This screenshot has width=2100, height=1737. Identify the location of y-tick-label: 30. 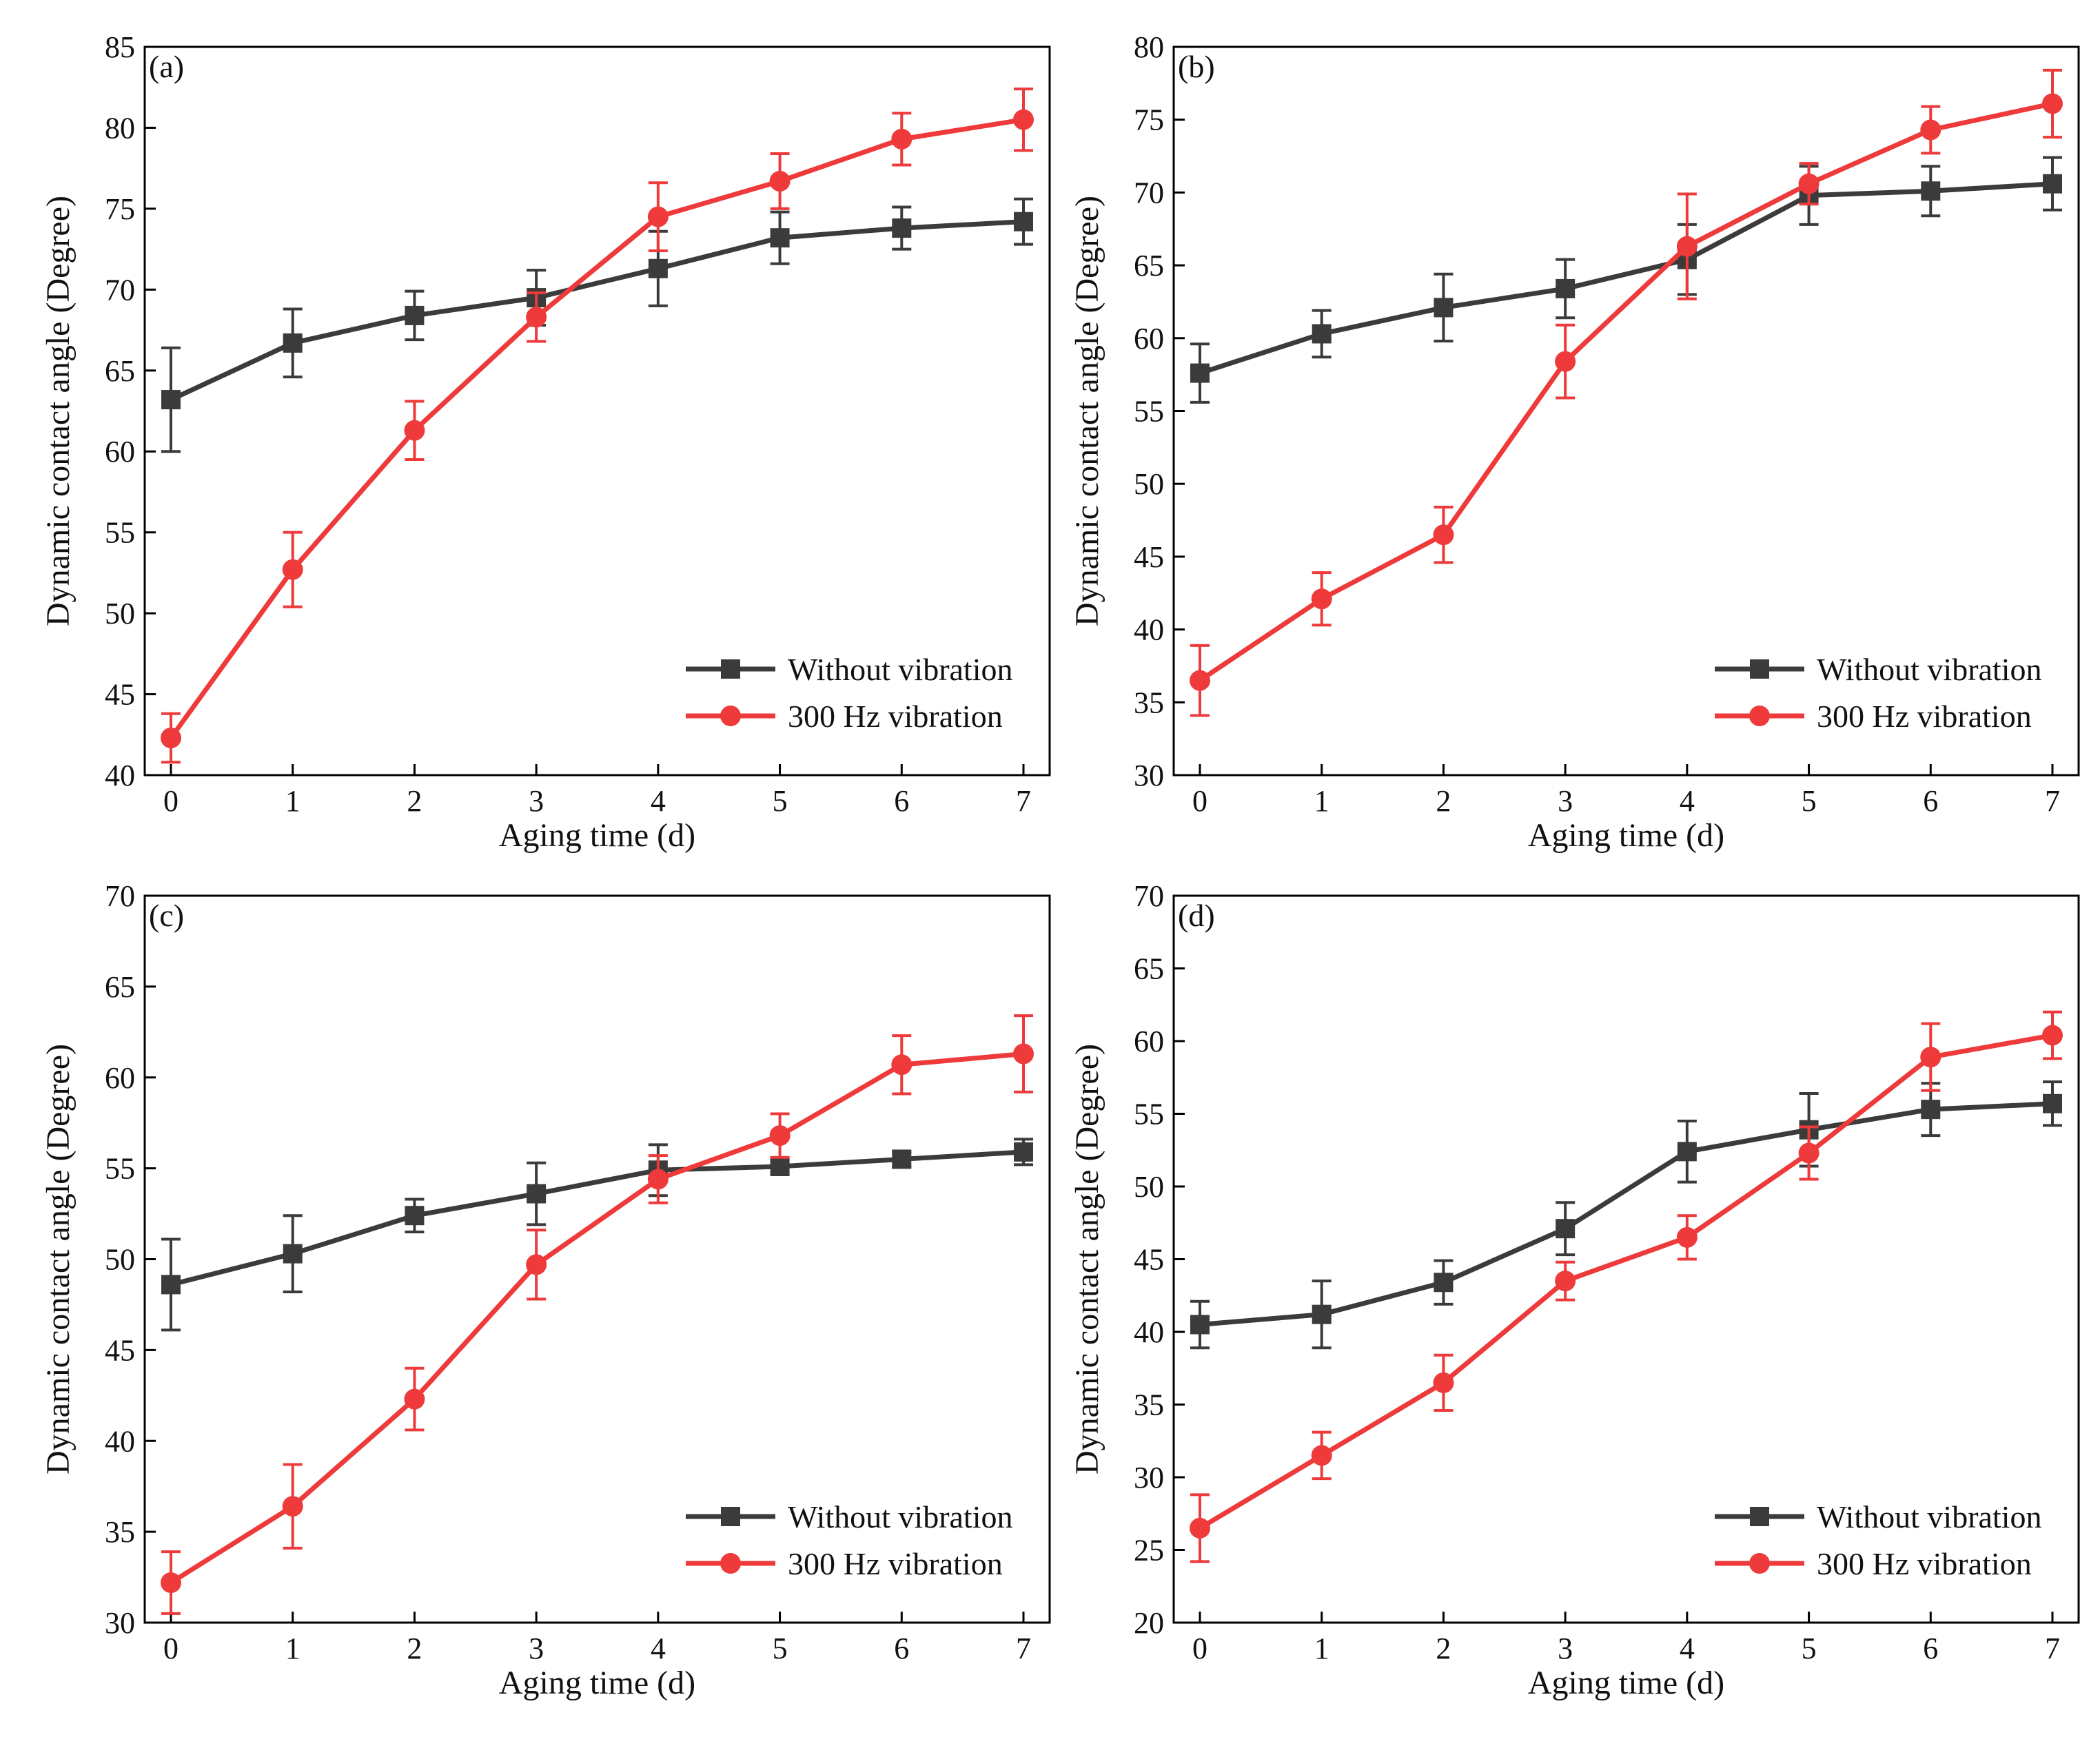
(1149, 1478).